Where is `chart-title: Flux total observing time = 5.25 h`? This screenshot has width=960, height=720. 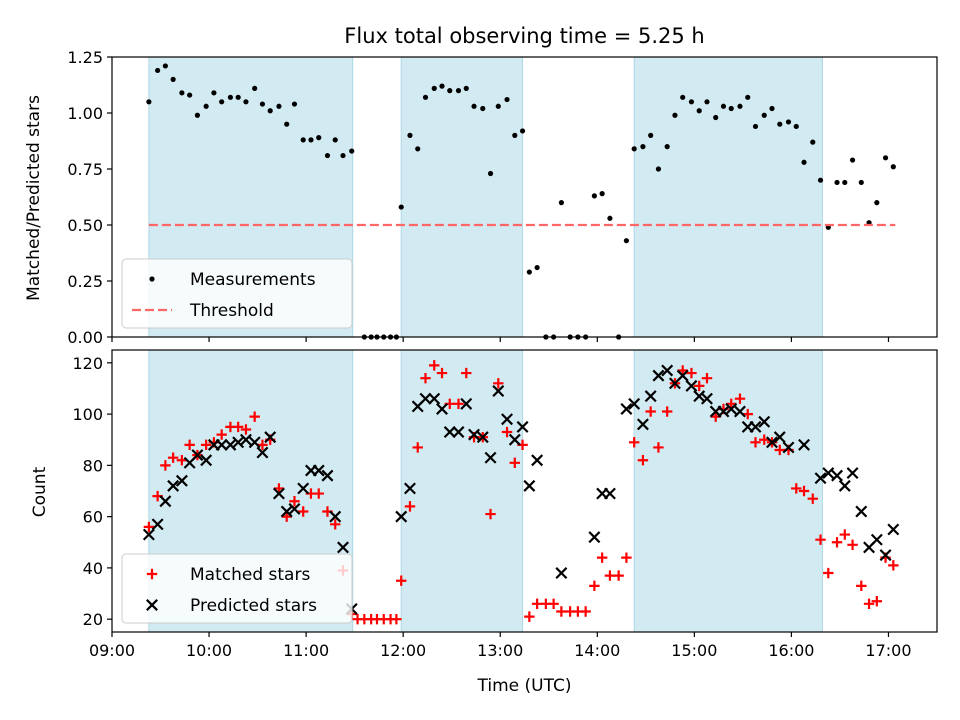 chart-title: Flux total observing time = 5.25 h is located at coordinates (524, 36).